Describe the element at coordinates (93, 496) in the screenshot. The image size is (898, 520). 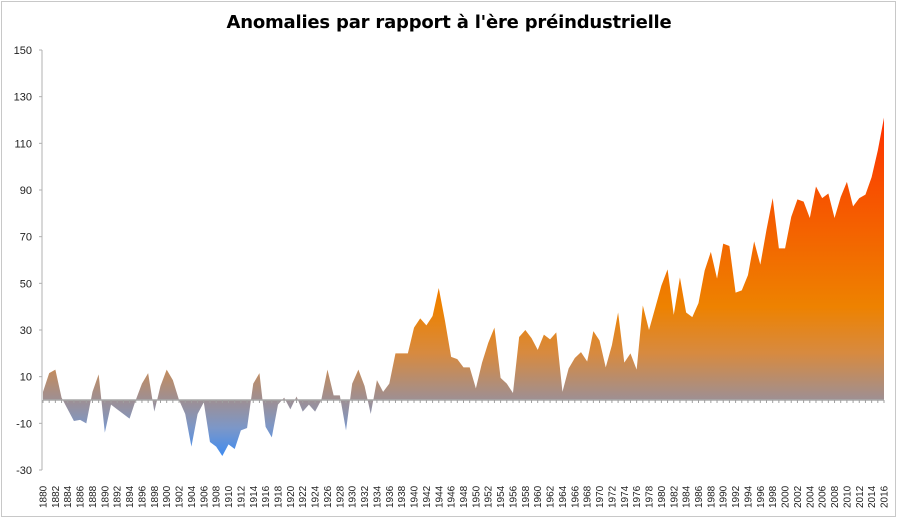
I see `x-tick-label: 1888` at that location.